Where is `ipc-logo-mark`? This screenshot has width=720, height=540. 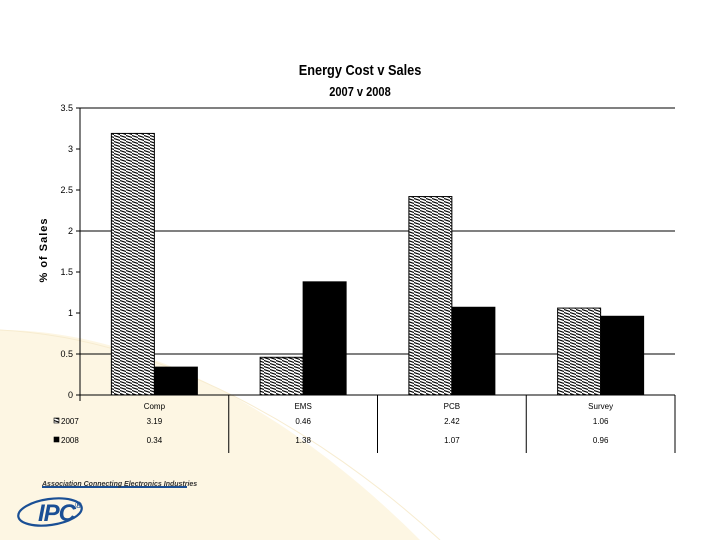
ipc-logo-mark is located at coordinates (102, 506).